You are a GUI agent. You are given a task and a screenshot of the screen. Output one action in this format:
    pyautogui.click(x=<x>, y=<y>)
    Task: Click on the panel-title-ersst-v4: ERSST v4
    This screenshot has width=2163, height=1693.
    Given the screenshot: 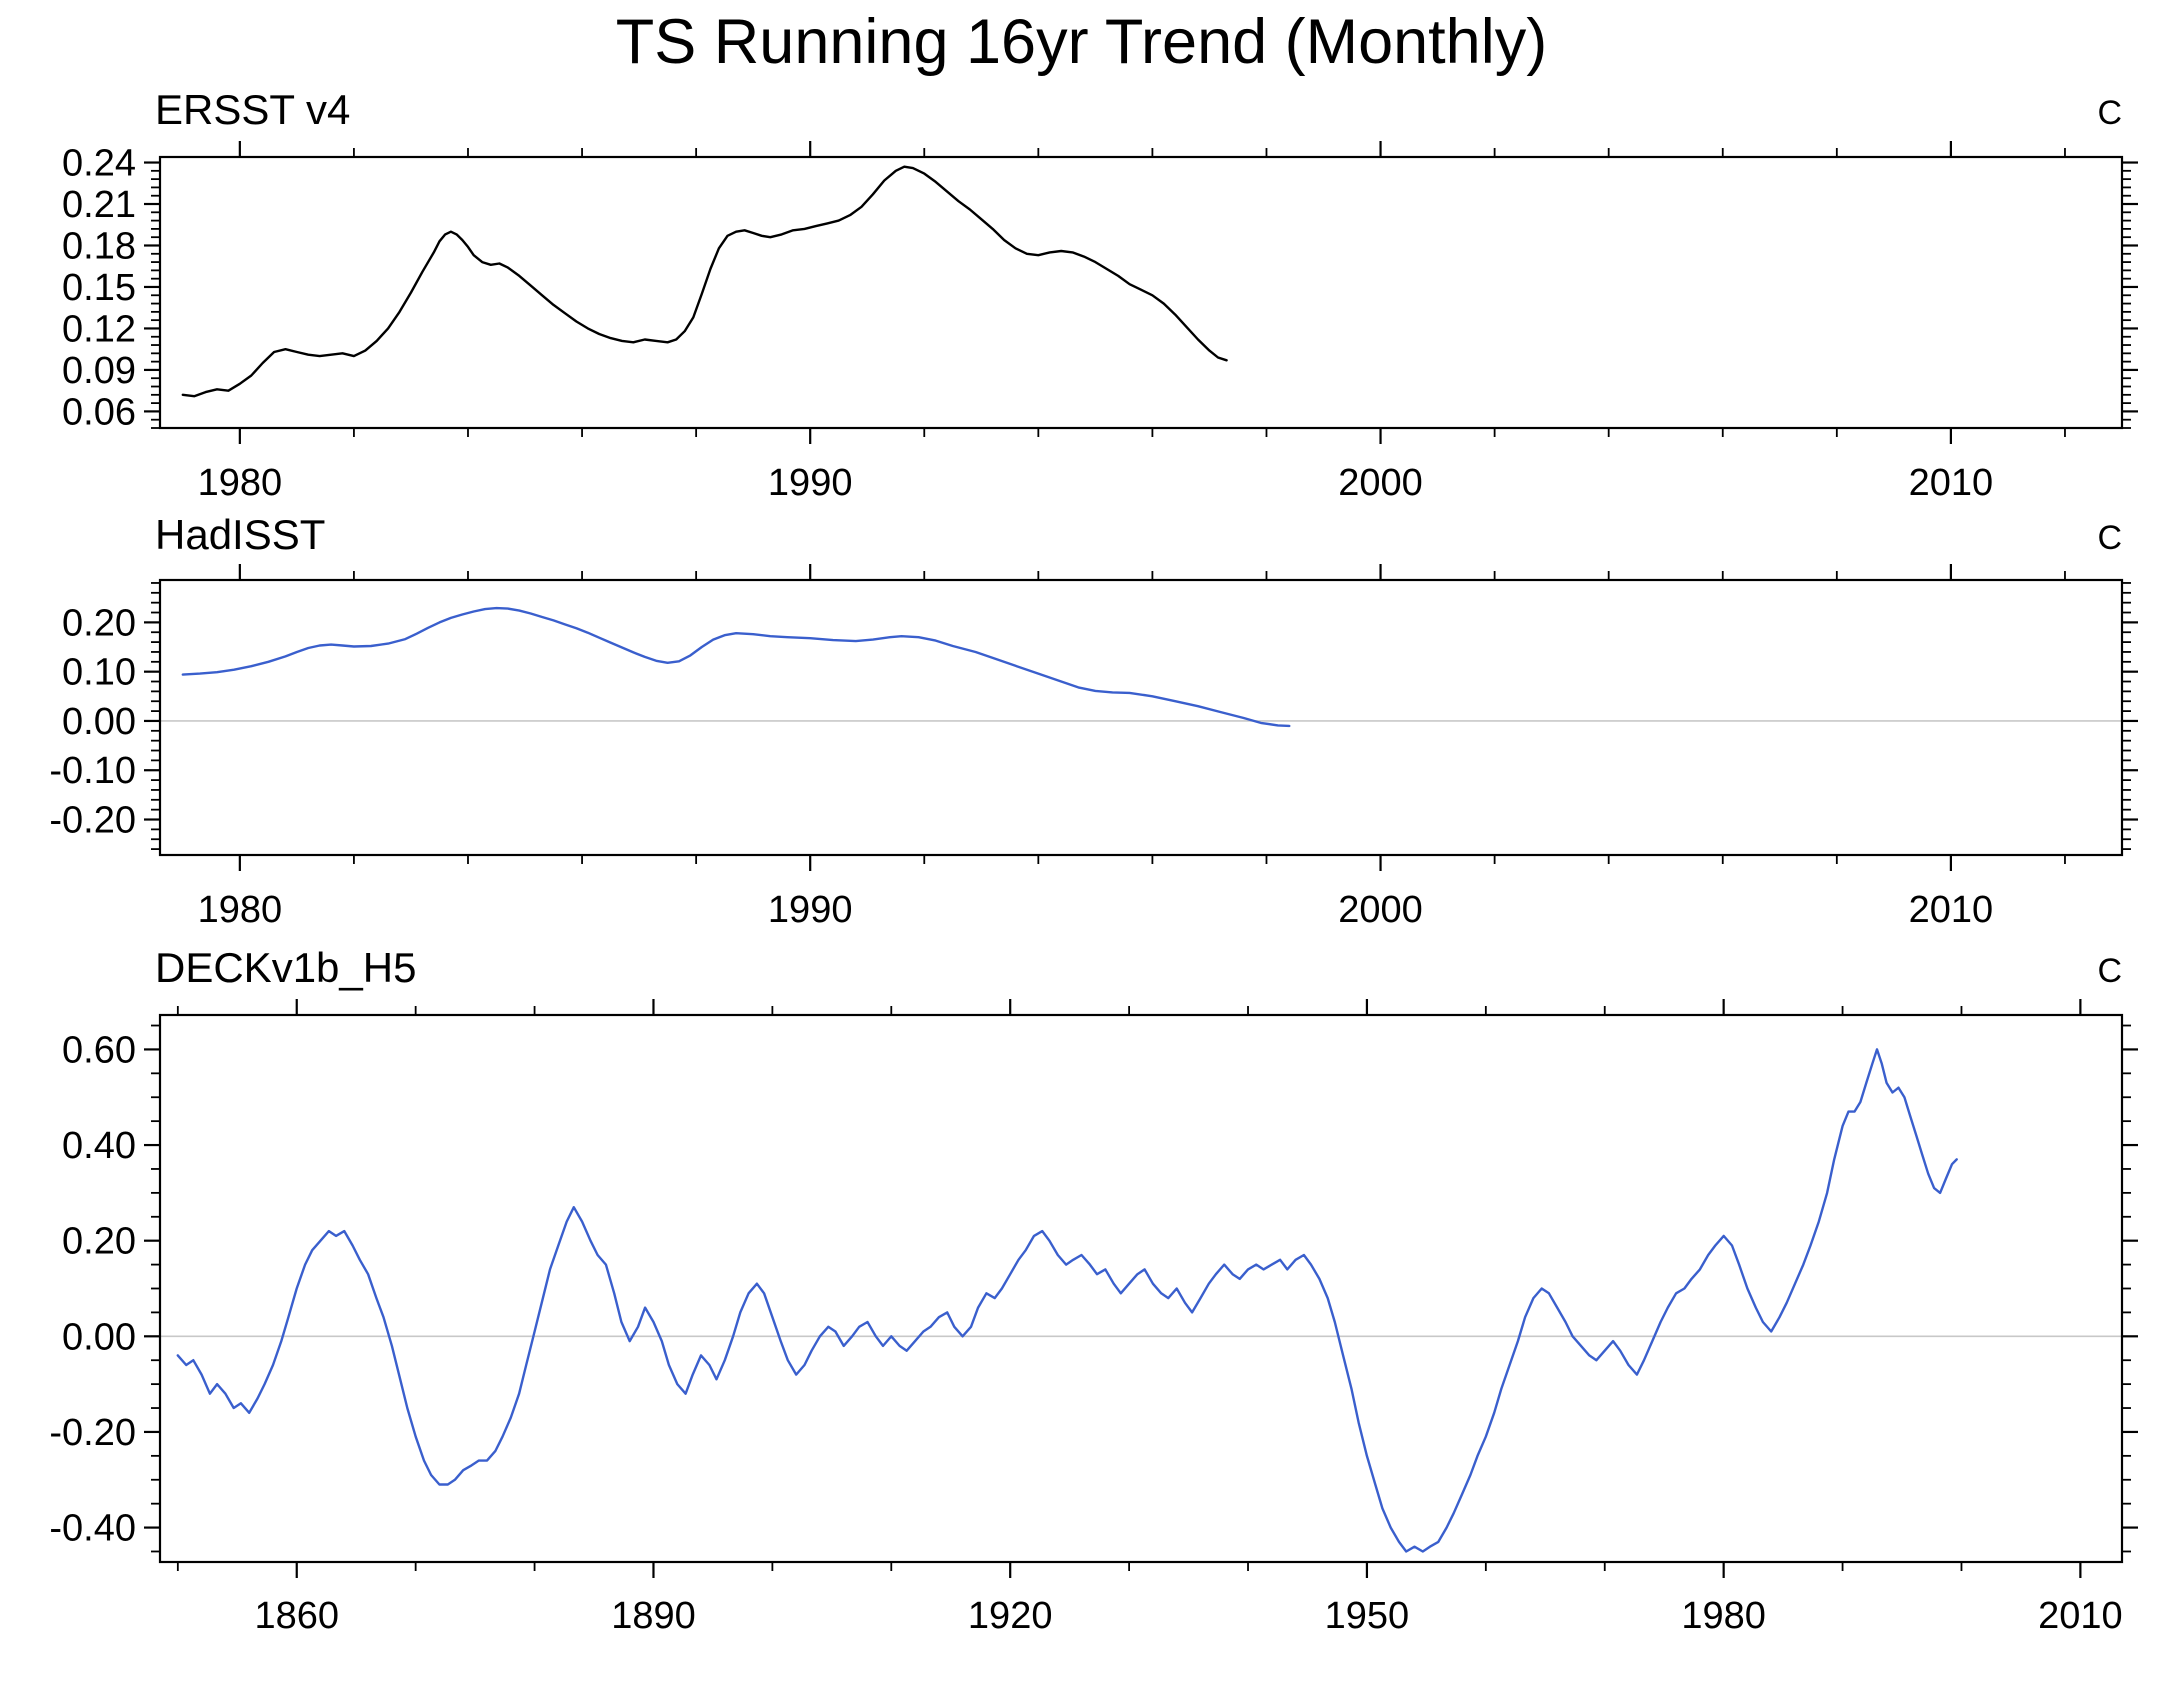 What is the action you would take?
    pyautogui.click(x=253, y=109)
    